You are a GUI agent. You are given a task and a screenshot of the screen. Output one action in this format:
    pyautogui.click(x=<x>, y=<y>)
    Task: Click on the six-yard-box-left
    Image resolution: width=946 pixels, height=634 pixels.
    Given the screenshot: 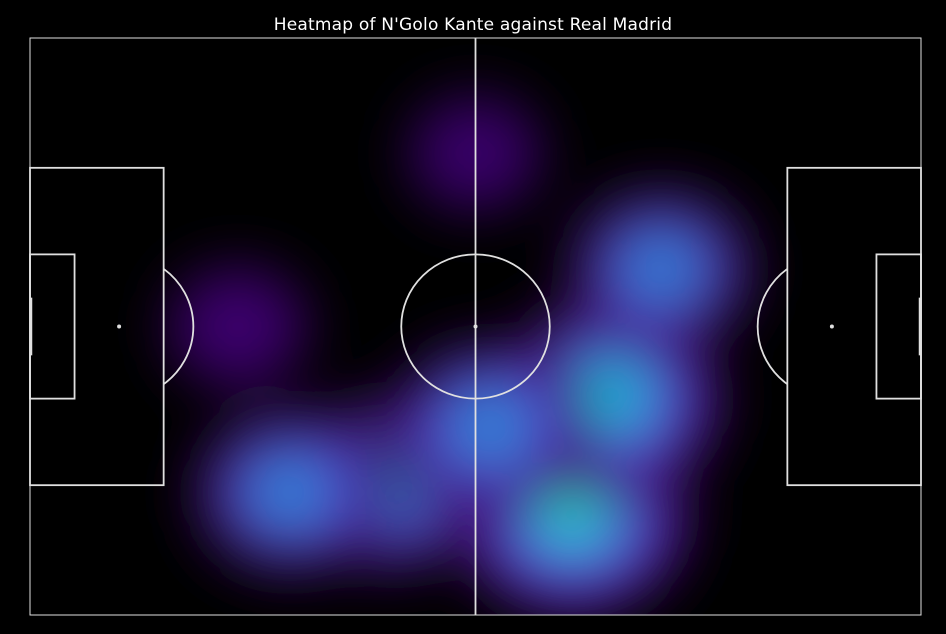 What is the action you would take?
    pyautogui.click(x=52, y=326)
    